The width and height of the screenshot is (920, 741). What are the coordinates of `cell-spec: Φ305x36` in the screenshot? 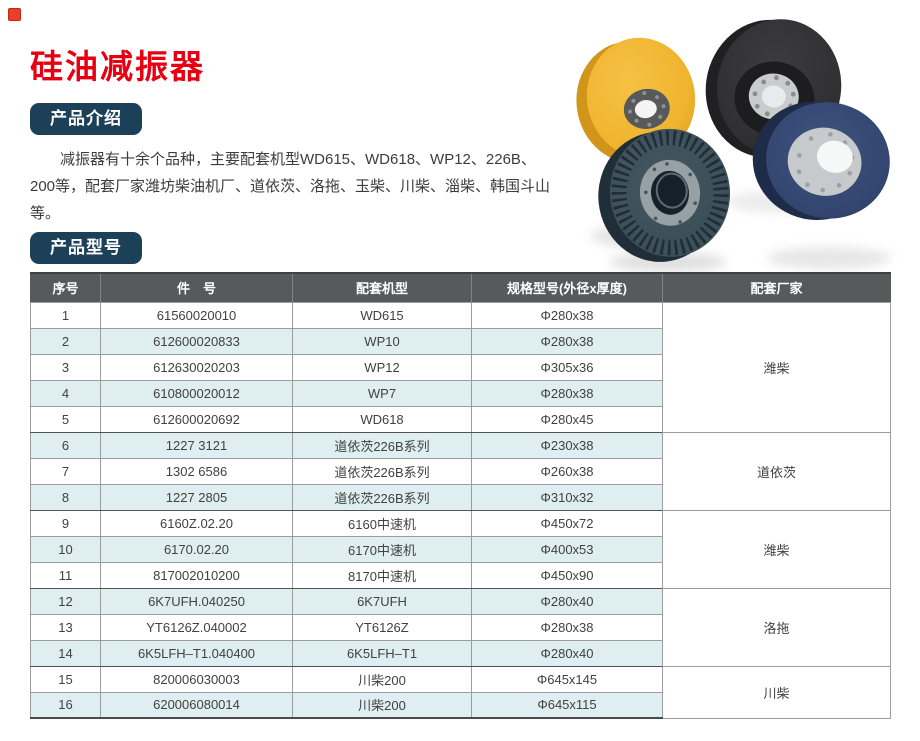 It's located at (567, 367).